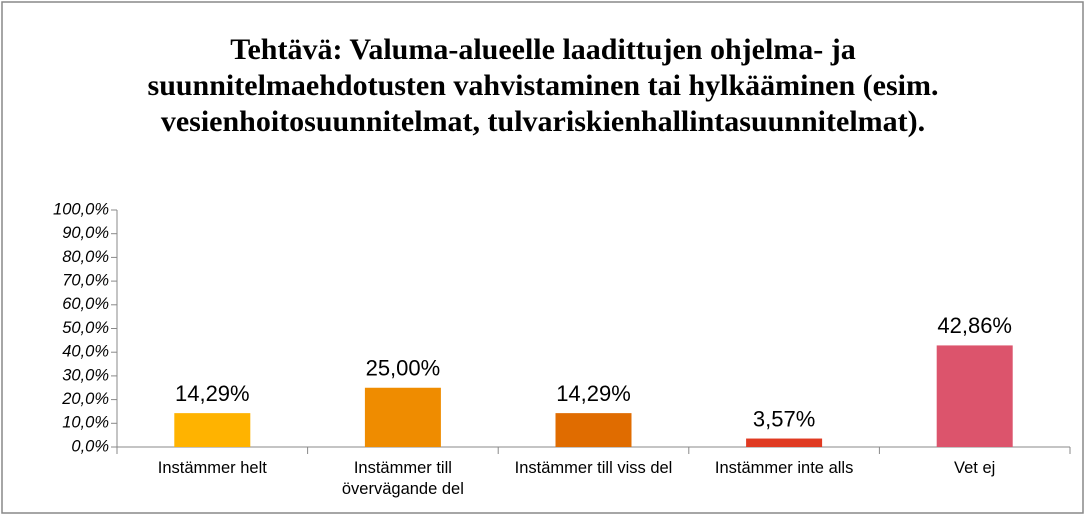 Image resolution: width=1086 pixels, height=516 pixels. I want to click on y-tick-label: 20,0%, so click(85, 399).